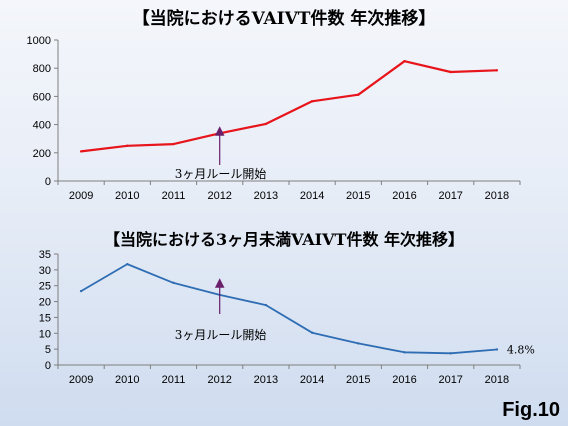  I want to click on y-tick-label: 1000, so click(39, 41).